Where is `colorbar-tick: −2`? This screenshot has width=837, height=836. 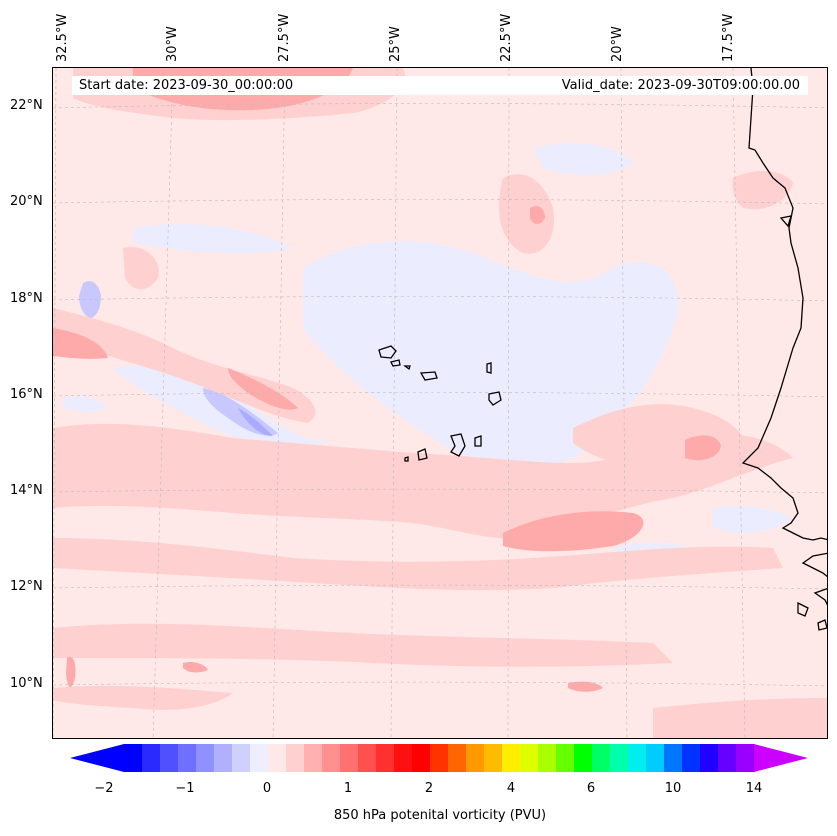 colorbar-tick: −2 is located at coordinates (104, 788).